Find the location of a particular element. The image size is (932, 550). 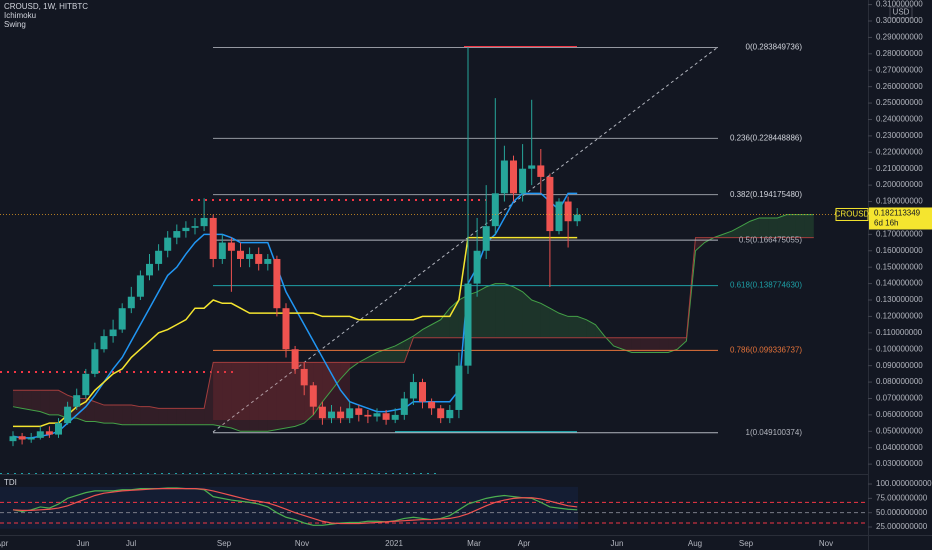

y-tick-label: 0.050000000 is located at coordinates (899, 430).